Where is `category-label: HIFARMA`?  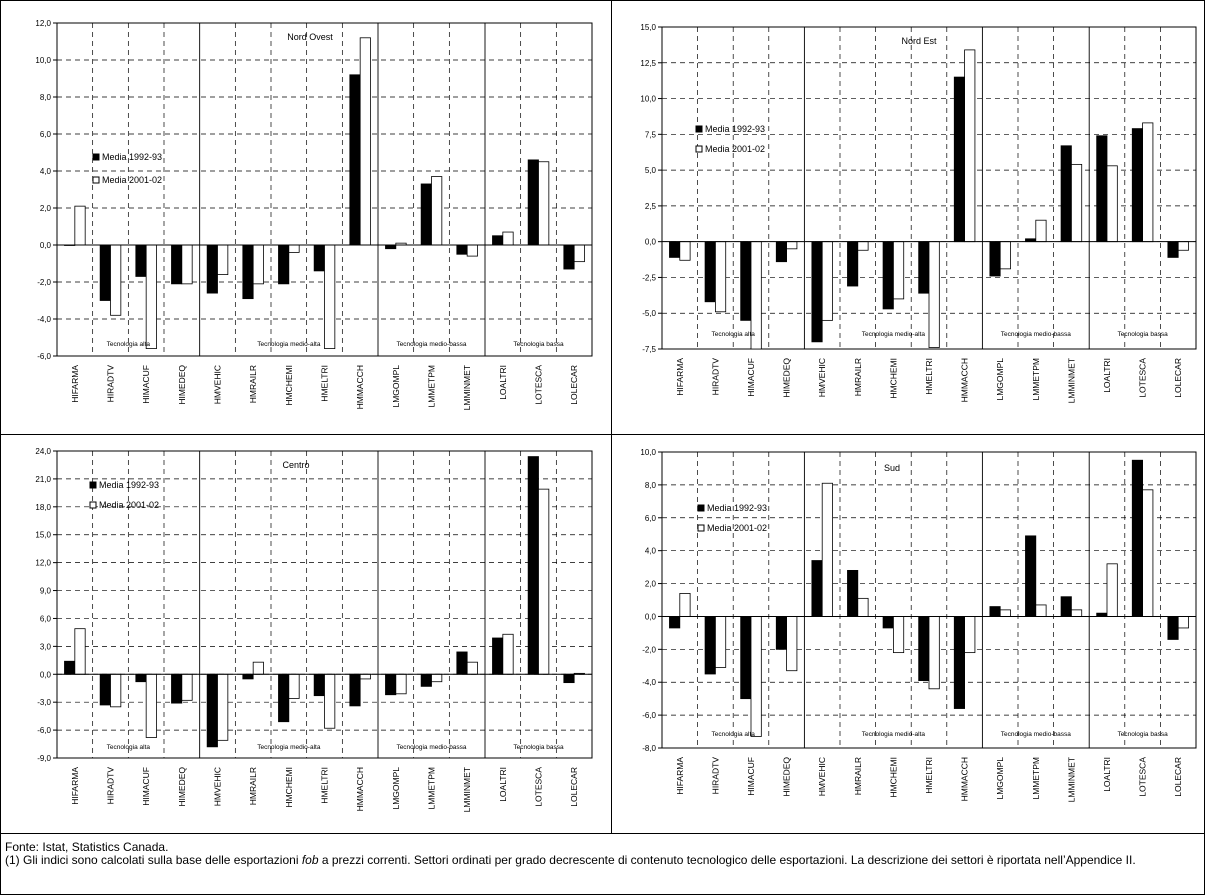
category-label: HIFARMA is located at coordinates (680, 377).